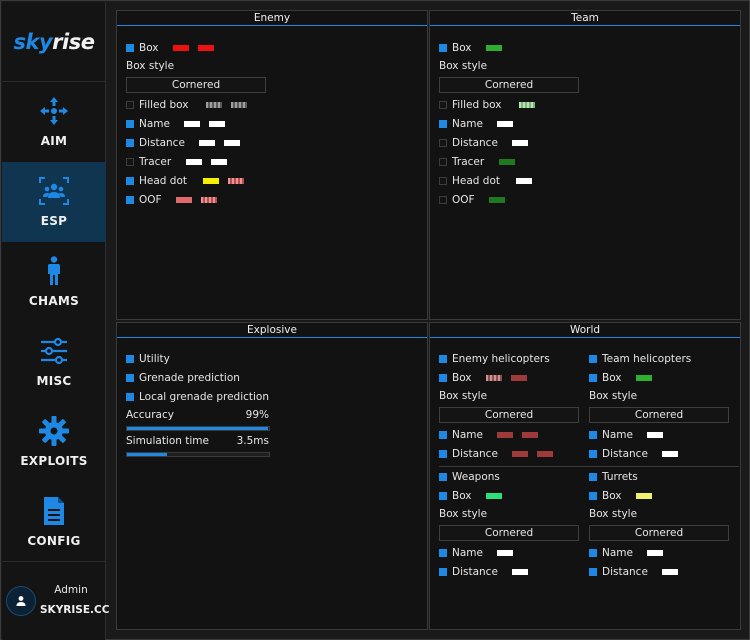 The image size is (750, 640). Describe the element at coordinates (192, 124) in the screenshot. I see `enemy-name-color-visible` at that location.